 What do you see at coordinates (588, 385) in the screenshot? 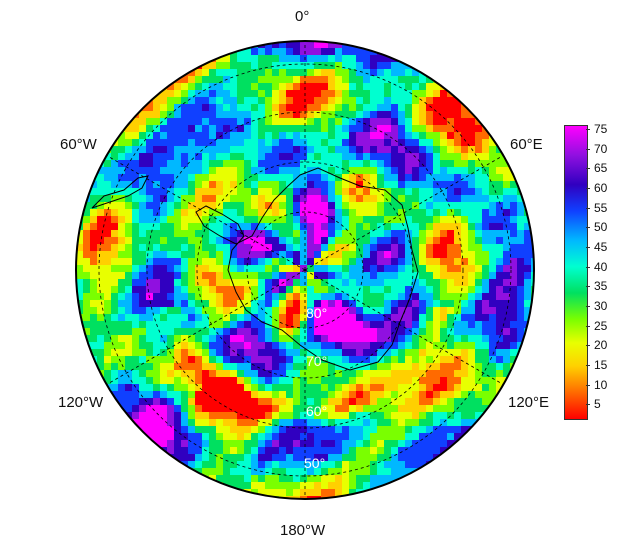
I see `colorbar-tick-mark` at bounding box center [588, 385].